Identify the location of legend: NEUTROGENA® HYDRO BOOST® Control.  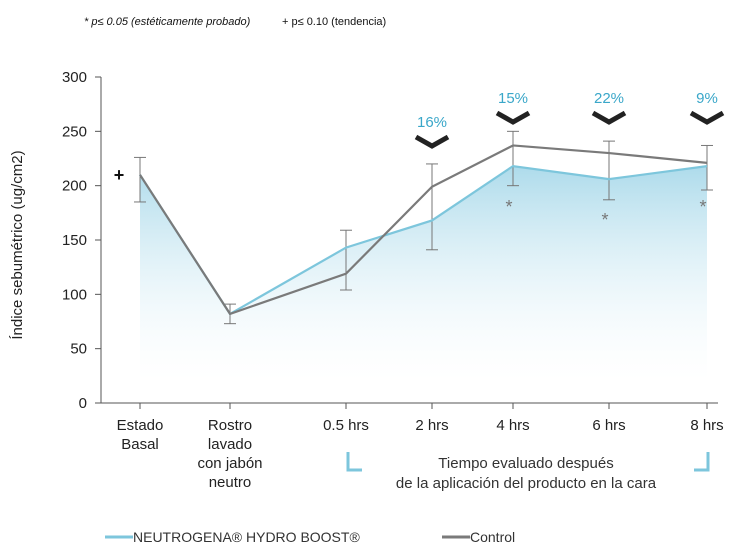
(310, 537).